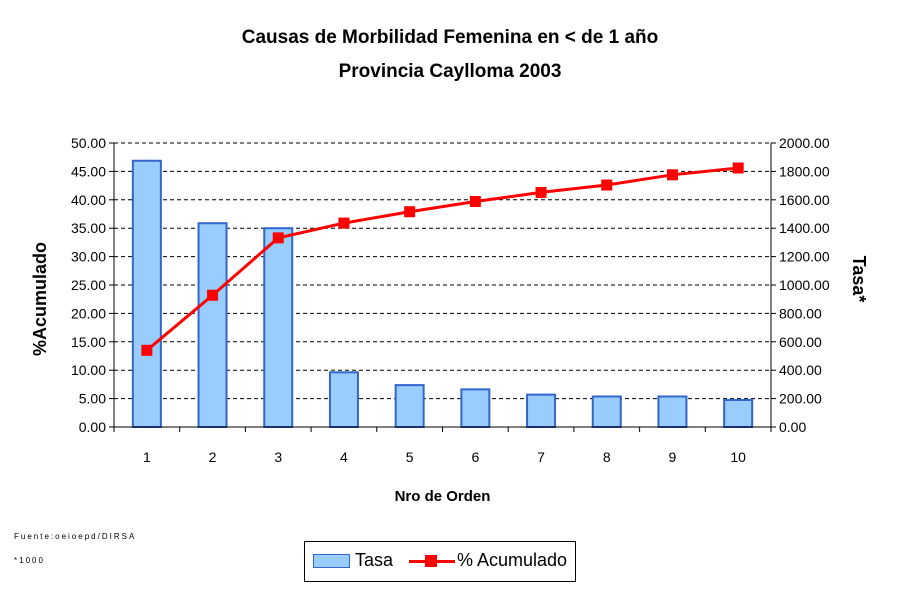  I want to click on y-tick-label-left: 35.00, so click(88, 228).